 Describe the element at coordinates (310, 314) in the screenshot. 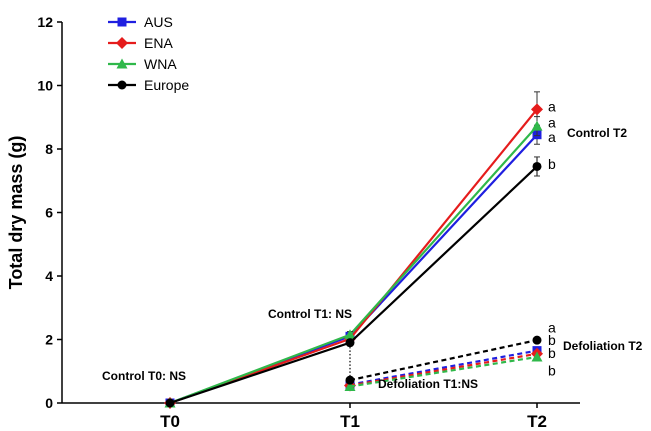

I see `annotation: Control T1: NS` at that location.